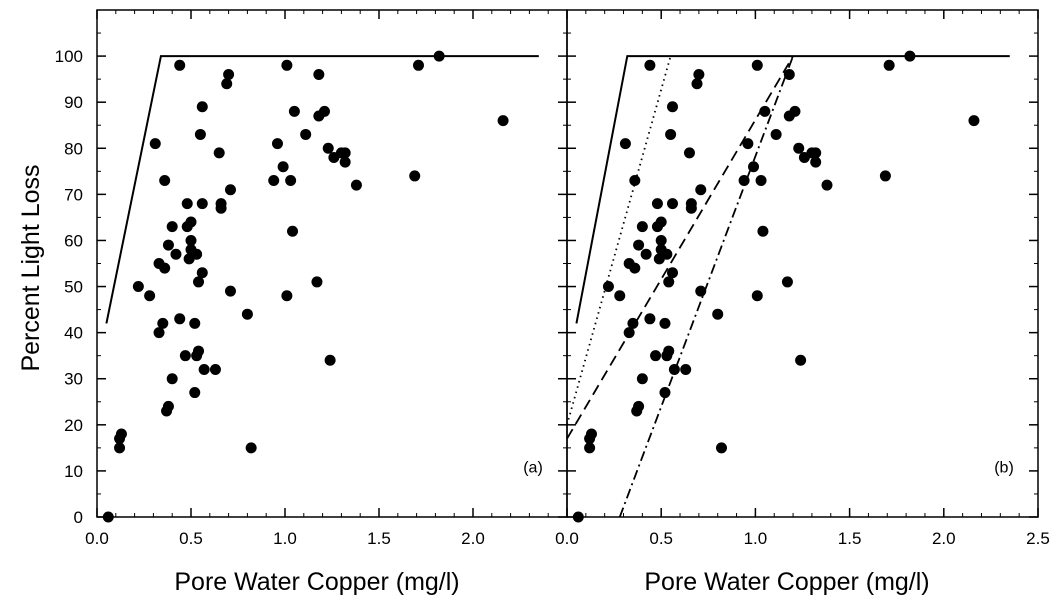 Image resolution: width=1053 pixels, height=600 pixels. Describe the element at coordinates (69, 56) in the screenshot. I see `y-tick-label: 100` at that location.